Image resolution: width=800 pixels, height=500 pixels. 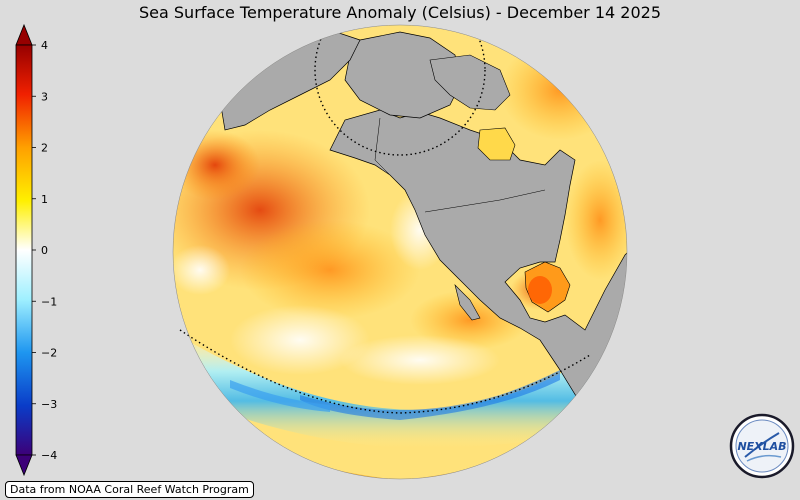 What do you see at coordinates (129, 489) in the screenshot?
I see `data-credit: Data from NOAA Coral Reef Watch Program` at bounding box center [129, 489].